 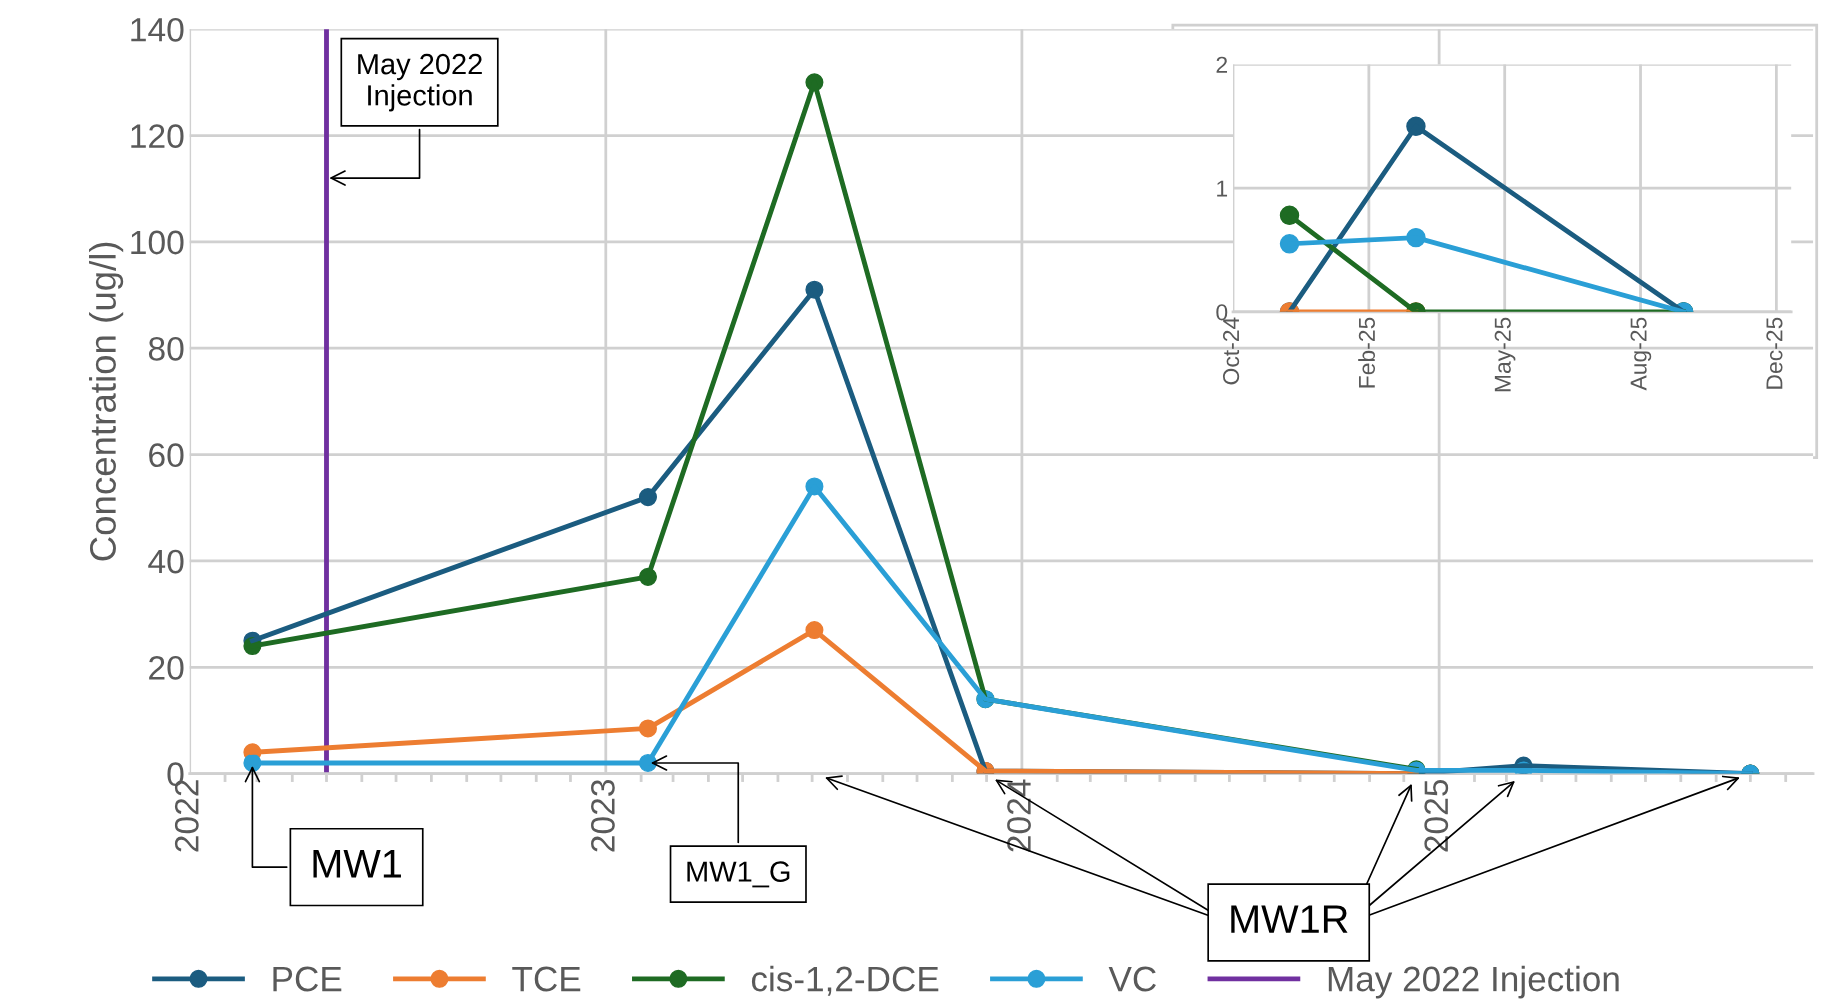 What do you see at coordinates (106, 401) in the screenshot?
I see `y-axis-title: Concentration (ug/l)` at bounding box center [106, 401].